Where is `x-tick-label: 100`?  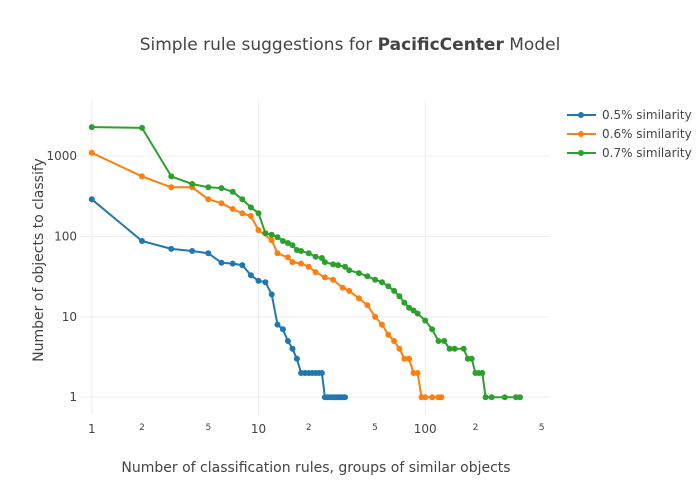 x-tick-label: 100 is located at coordinates (425, 429).